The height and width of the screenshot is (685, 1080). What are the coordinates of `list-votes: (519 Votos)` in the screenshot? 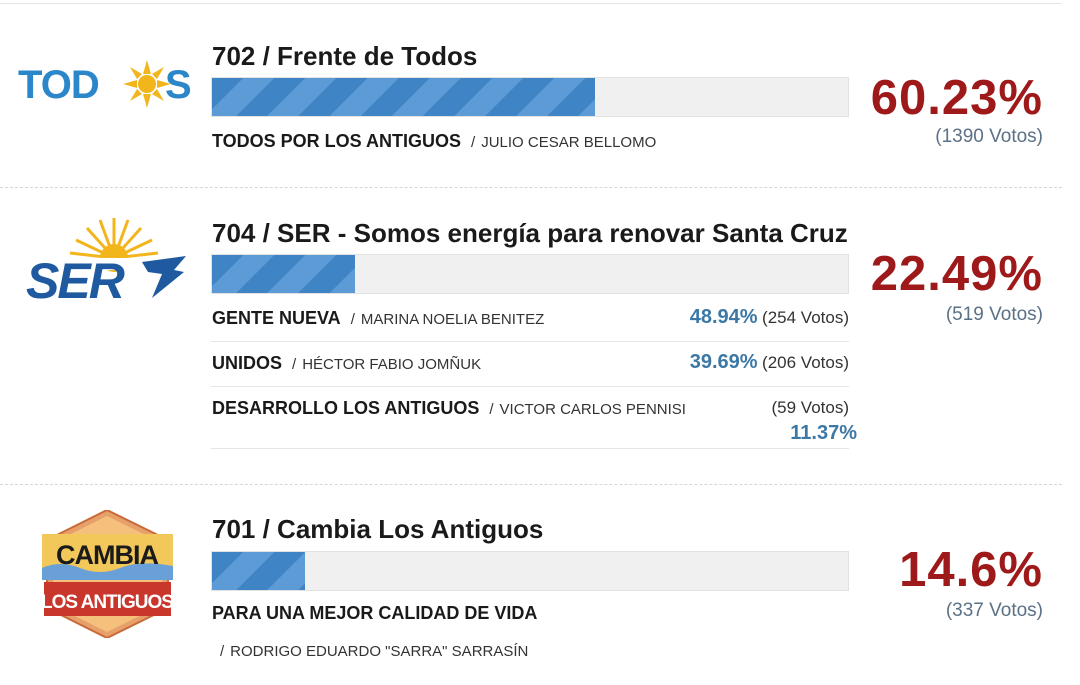 It's located at (994, 314).